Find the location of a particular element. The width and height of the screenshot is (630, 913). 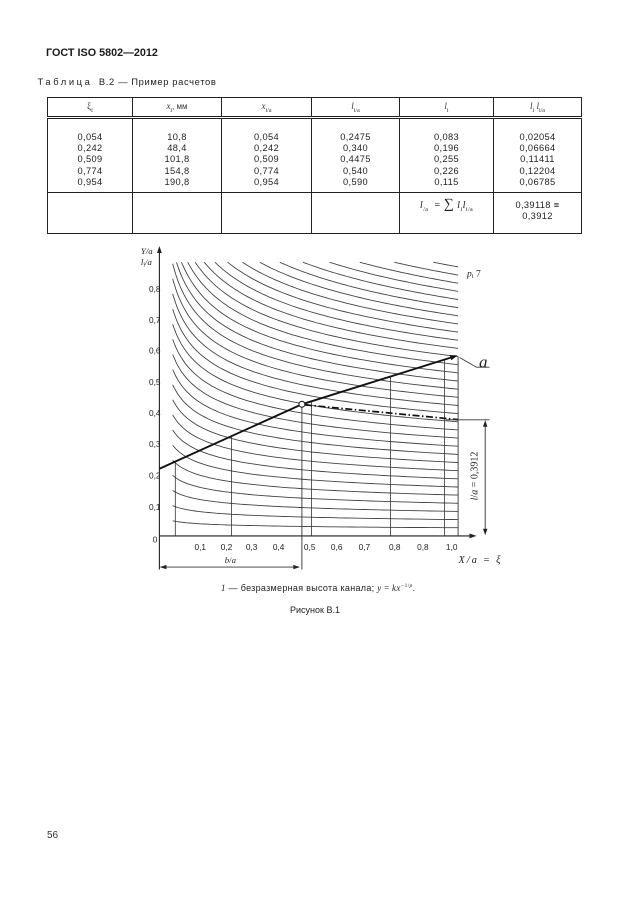

svg-text: Y/a is located at coordinates (147, 251).